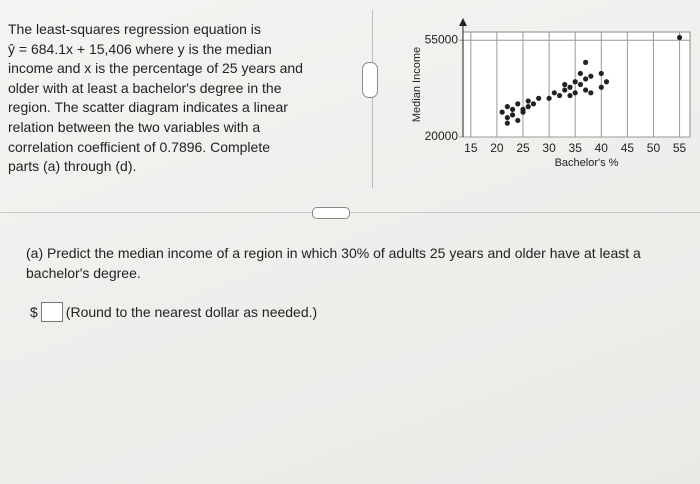 This screenshot has width=700, height=484. I want to click on x-tick-label: 35, so click(576, 148).